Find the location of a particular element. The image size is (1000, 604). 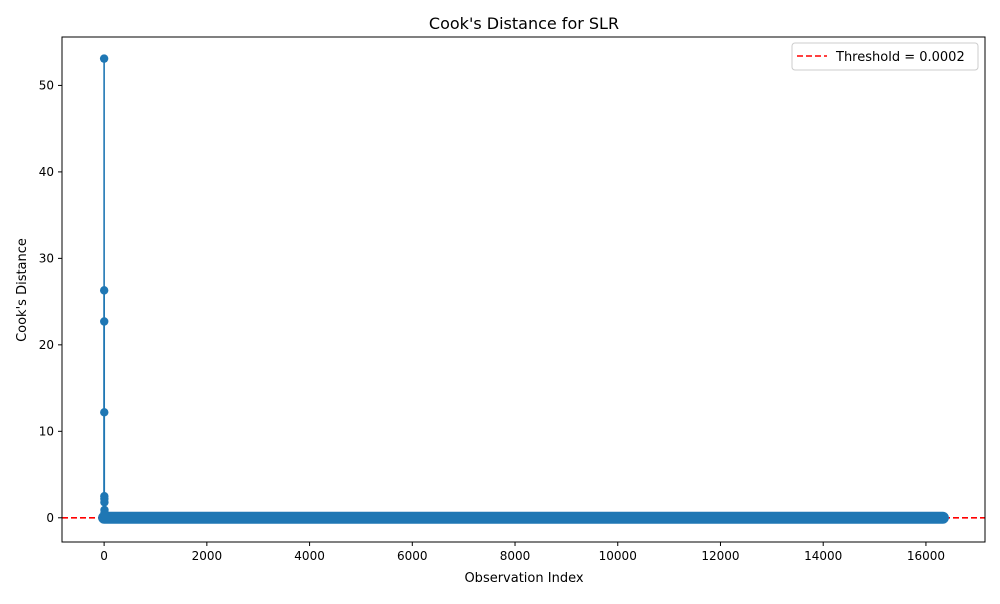

x-tick-label-8000: 8000 is located at coordinates (515, 556).